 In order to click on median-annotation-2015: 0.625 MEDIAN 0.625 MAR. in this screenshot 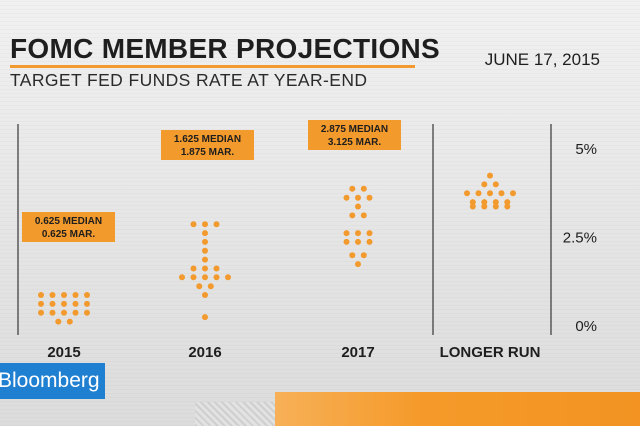, I will do `click(68, 227)`.